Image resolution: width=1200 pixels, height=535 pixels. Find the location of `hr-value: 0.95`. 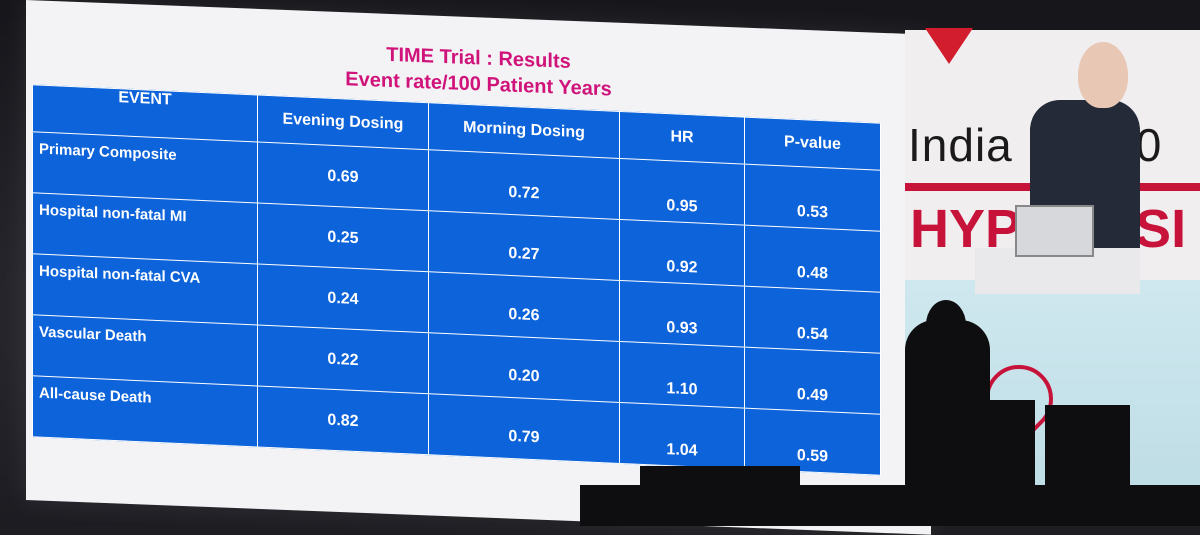

hr-value: 0.95 is located at coordinates (682, 206).